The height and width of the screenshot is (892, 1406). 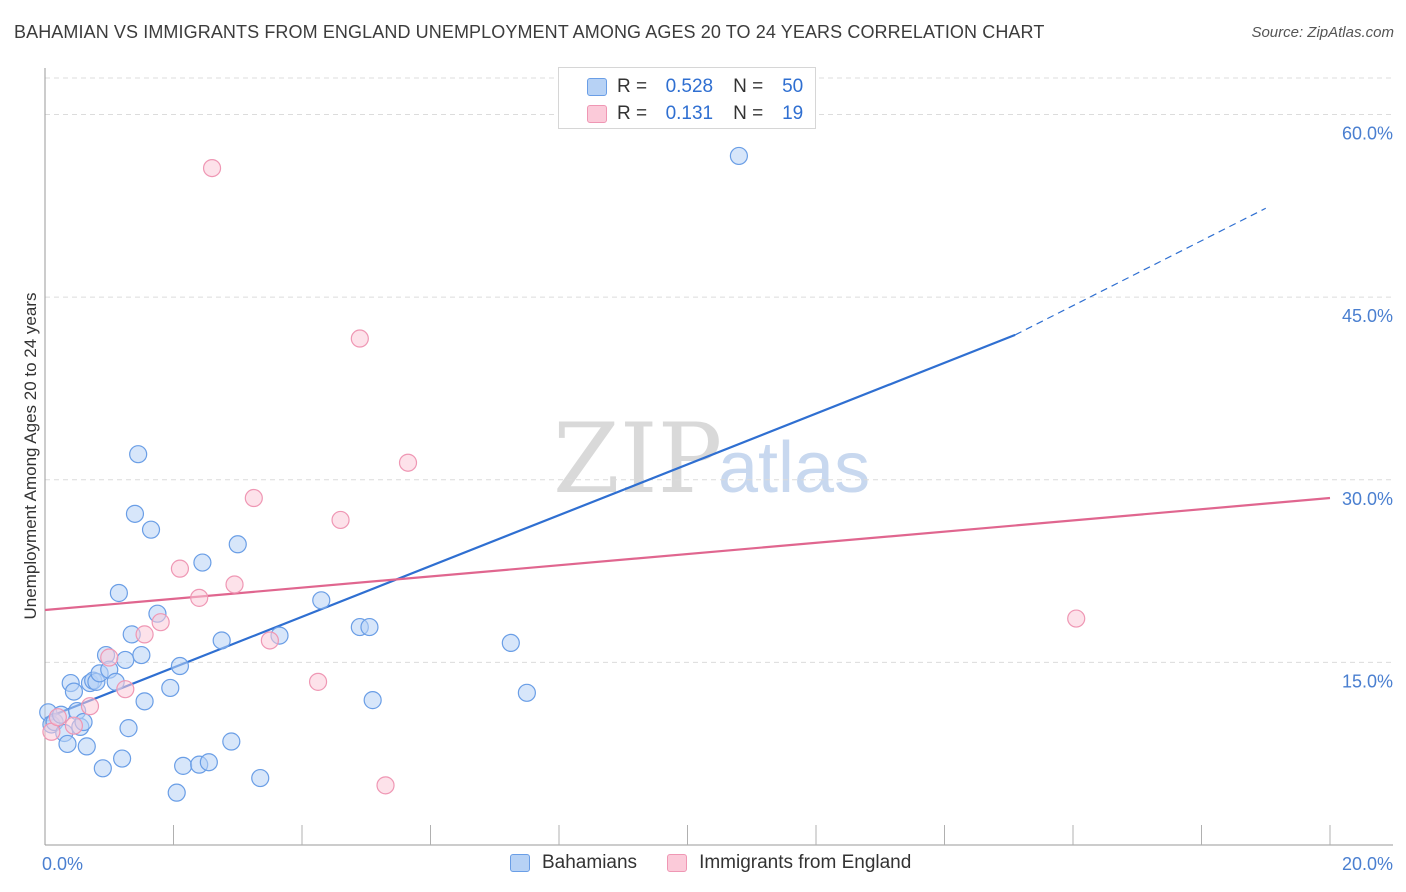 I want to click on trend-line-england, so click(x=687, y=554).